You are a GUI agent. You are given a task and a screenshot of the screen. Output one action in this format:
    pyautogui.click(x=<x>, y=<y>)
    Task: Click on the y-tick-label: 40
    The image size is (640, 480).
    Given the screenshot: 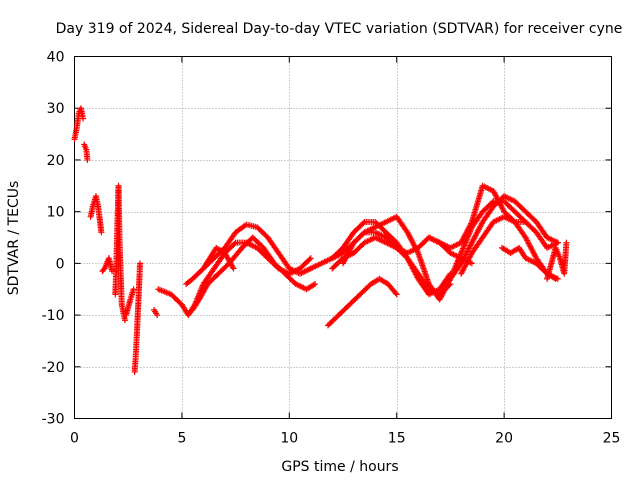 What is the action you would take?
    pyautogui.click(x=56, y=58)
    